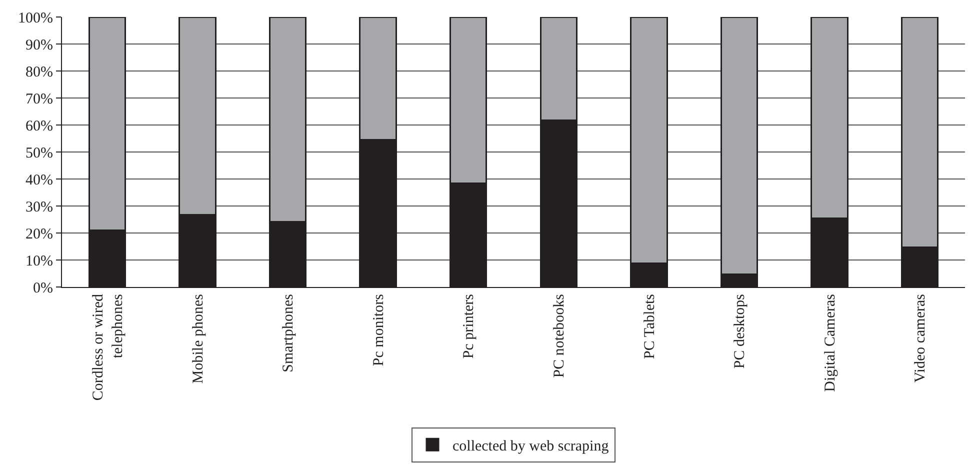 The image size is (973, 471). What do you see at coordinates (560, 336) in the screenshot?
I see `x-tick-label: PC notebooks` at bounding box center [560, 336].